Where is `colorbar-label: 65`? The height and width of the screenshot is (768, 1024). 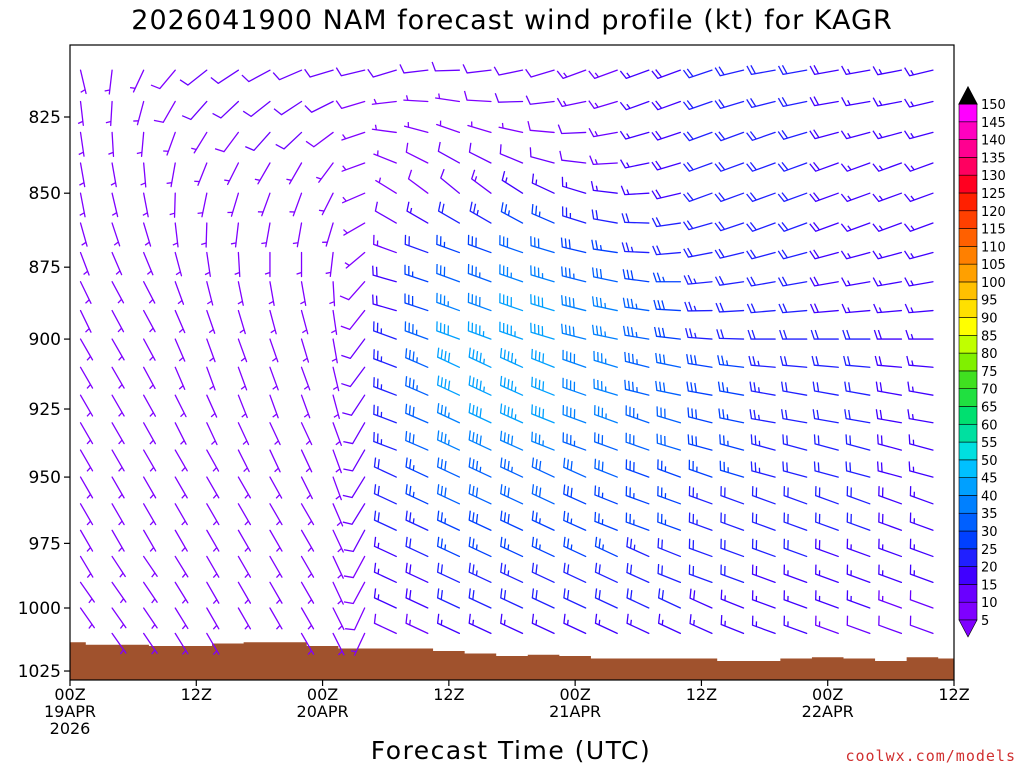
colorbar-label: 65 is located at coordinates (989, 407).